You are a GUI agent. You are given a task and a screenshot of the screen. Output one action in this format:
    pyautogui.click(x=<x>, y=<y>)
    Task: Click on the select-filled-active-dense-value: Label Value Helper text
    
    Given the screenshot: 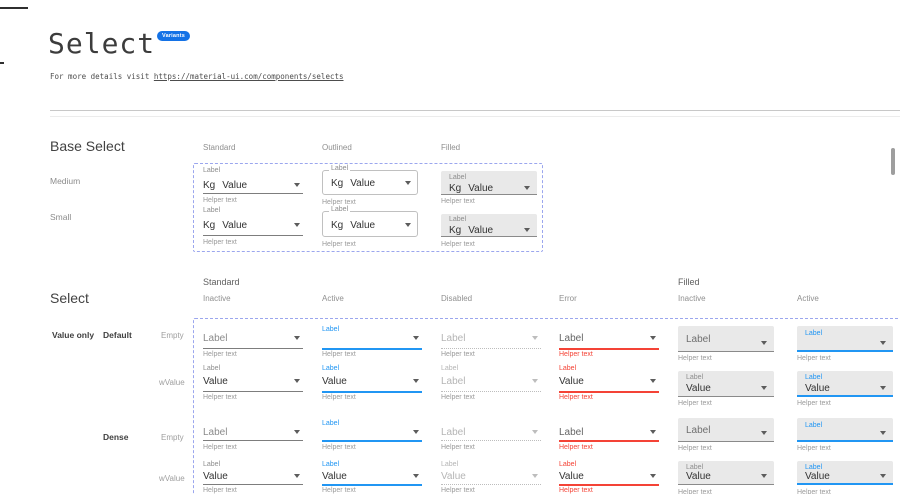 What is the action you would take?
    pyautogui.click(x=845, y=477)
    